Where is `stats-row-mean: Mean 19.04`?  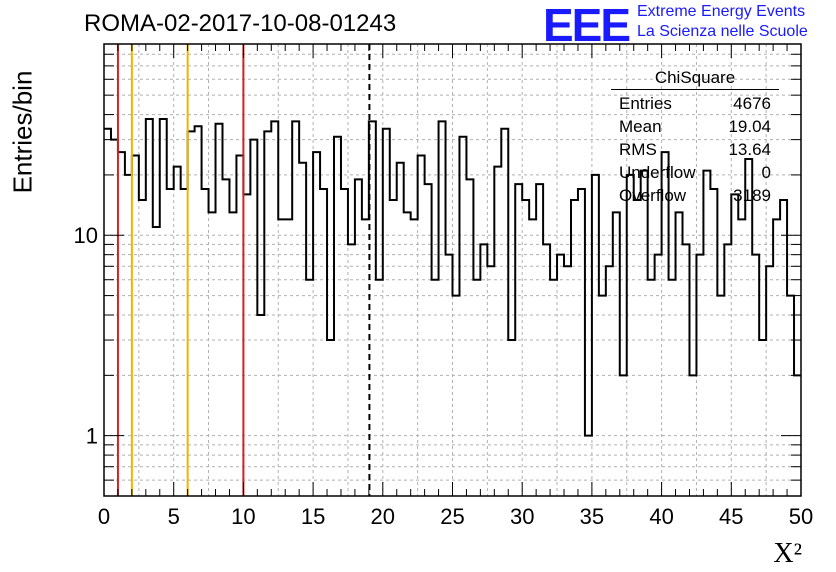 stats-row-mean: Mean 19.04 is located at coordinates (695, 126).